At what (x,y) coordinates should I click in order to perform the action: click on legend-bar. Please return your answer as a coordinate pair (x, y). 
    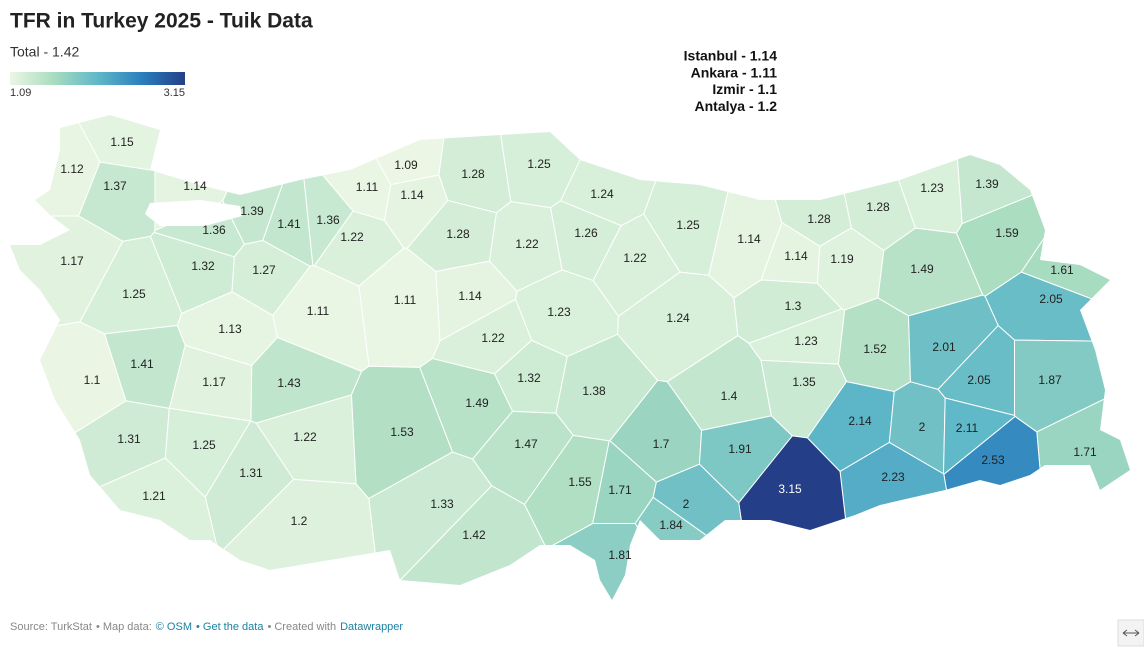
    Looking at the image, I should click on (97, 78).